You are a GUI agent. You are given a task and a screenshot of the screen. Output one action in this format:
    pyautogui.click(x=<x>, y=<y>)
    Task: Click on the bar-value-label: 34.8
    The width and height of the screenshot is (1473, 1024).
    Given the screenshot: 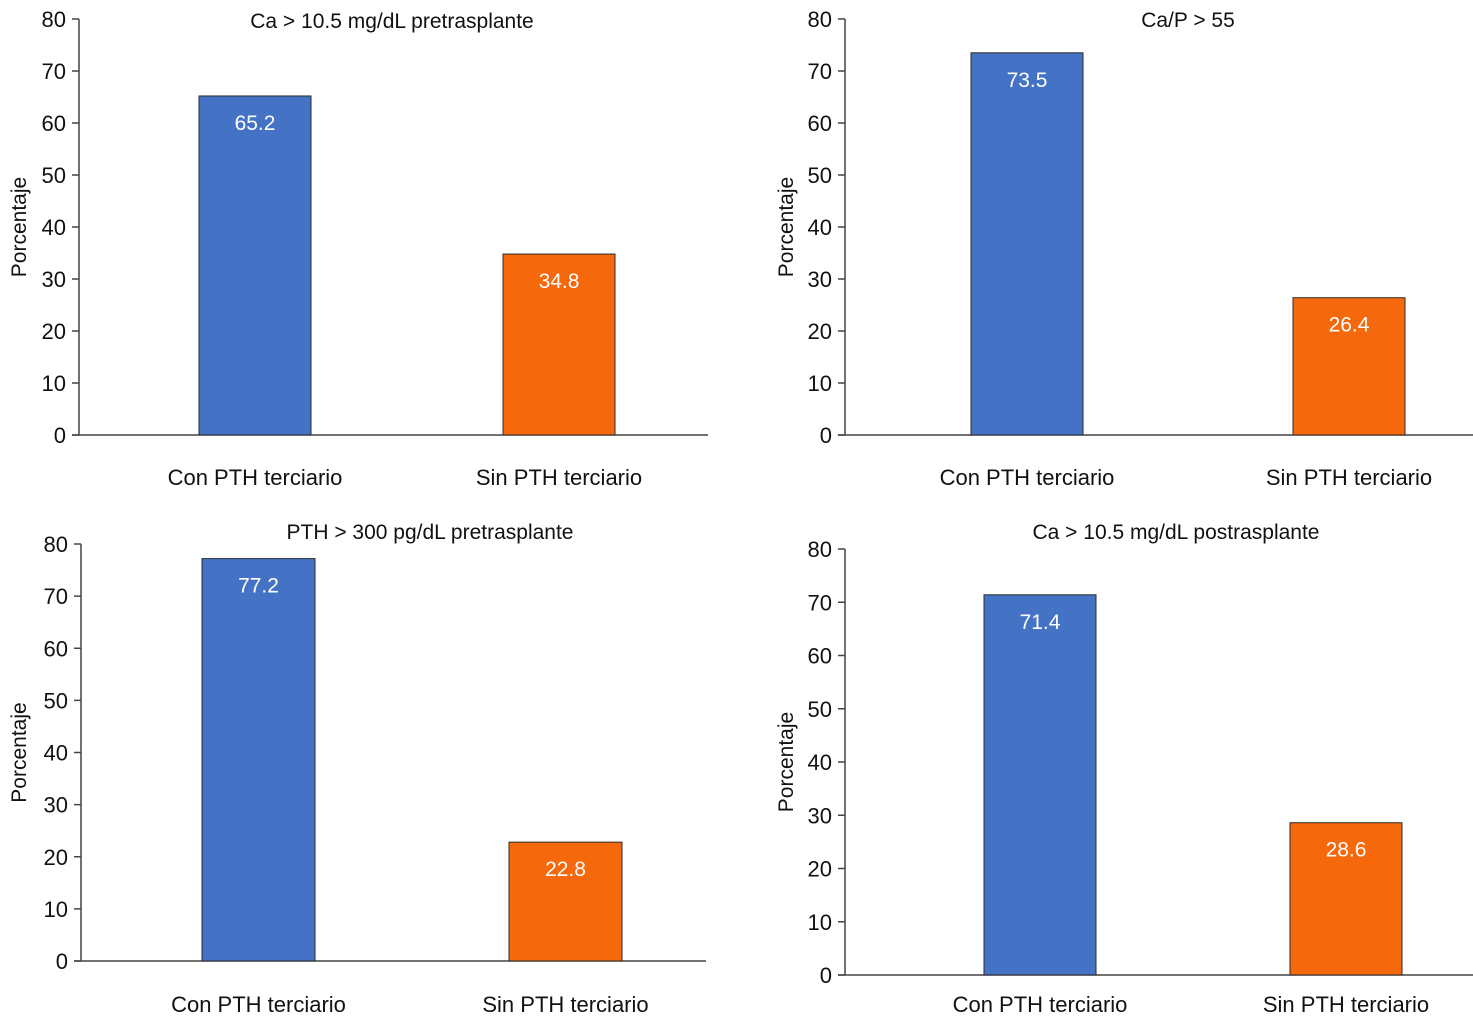 What is the action you would take?
    pyautogui.click(x=559, y=281)
    